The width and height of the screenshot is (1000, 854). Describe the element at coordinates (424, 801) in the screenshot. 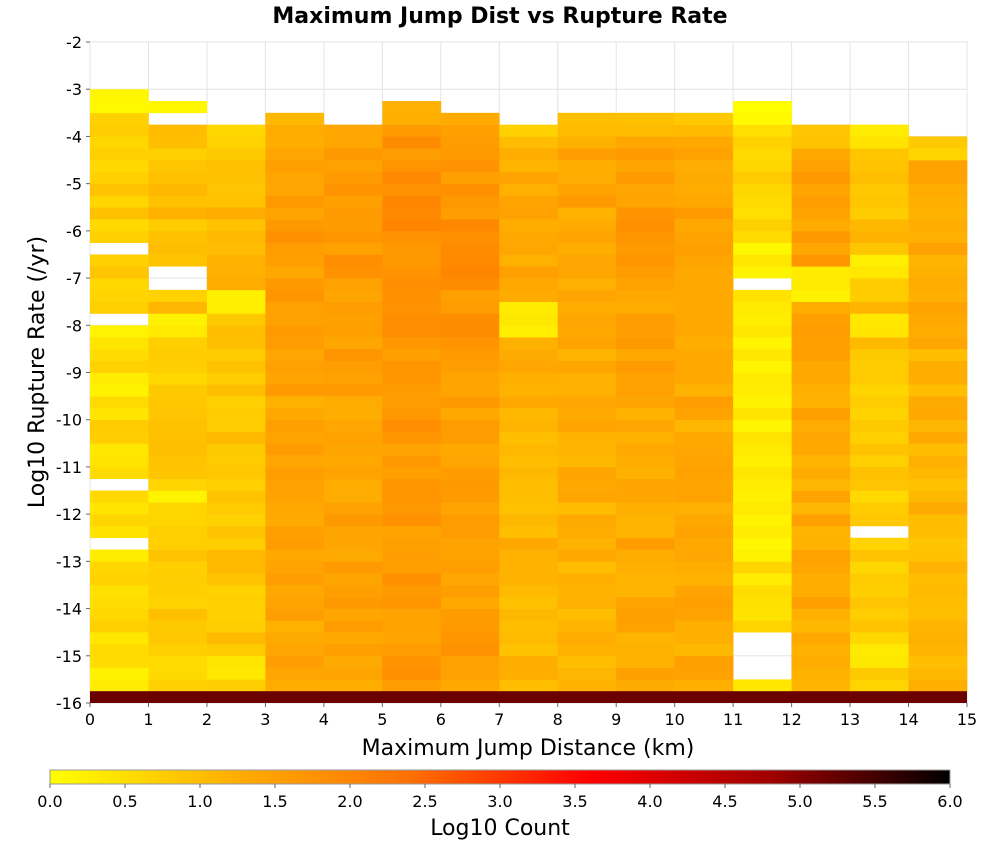

I see `colorbar-tick-label: 2.5` at that location.